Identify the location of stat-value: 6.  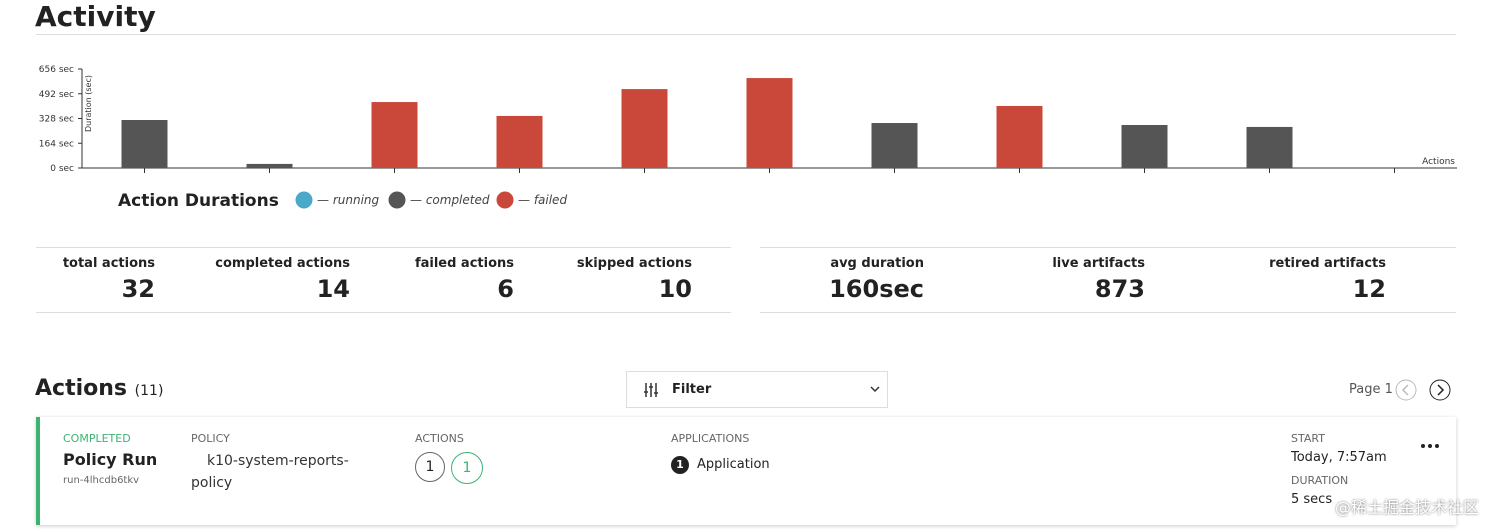
(505, 289).